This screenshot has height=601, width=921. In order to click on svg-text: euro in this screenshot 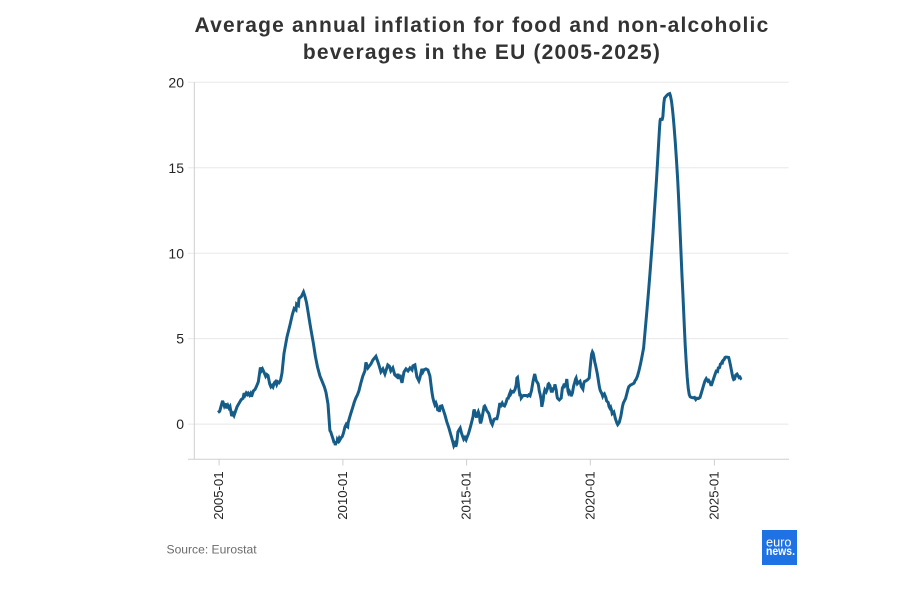, I will do `click(779, 542)`.